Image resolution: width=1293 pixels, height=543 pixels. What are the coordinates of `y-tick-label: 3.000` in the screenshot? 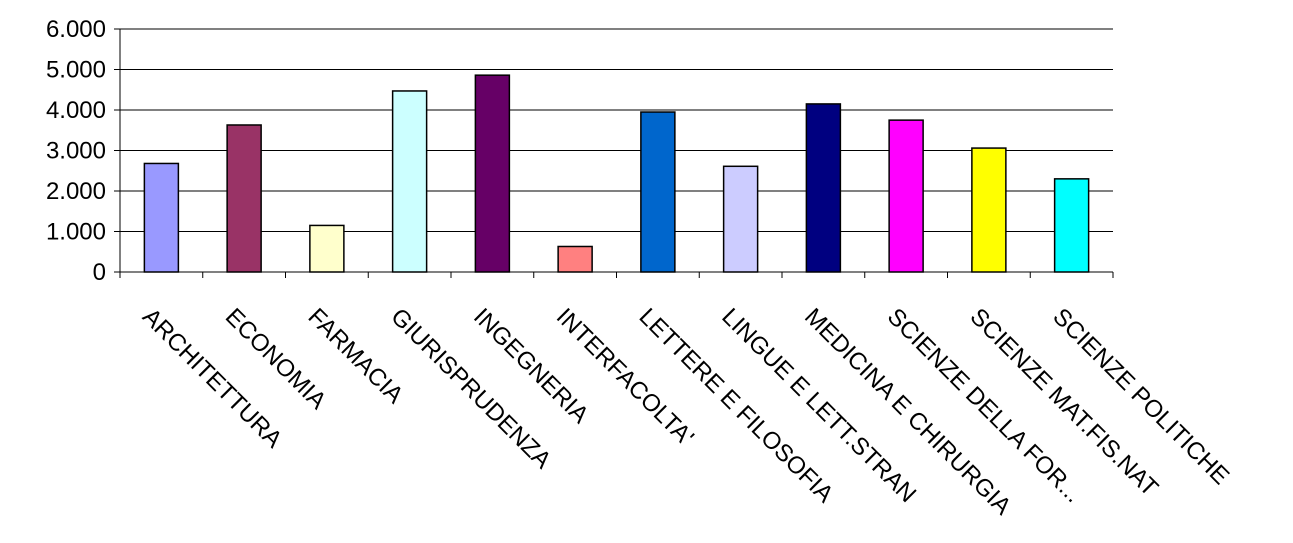 It's located at (76, 151).